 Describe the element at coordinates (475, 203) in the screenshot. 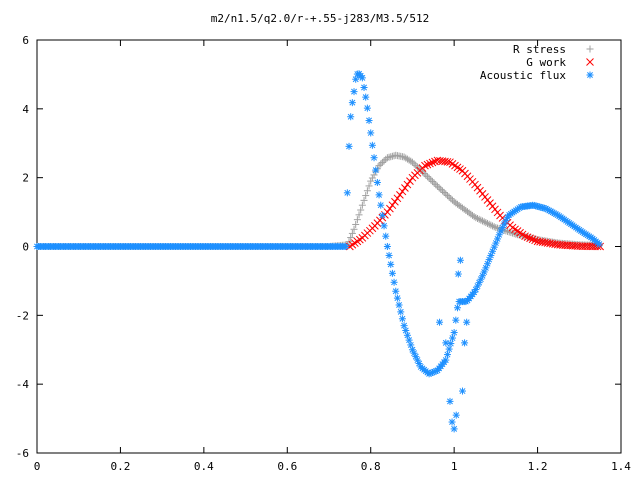

I see `series-g-work` at that location.